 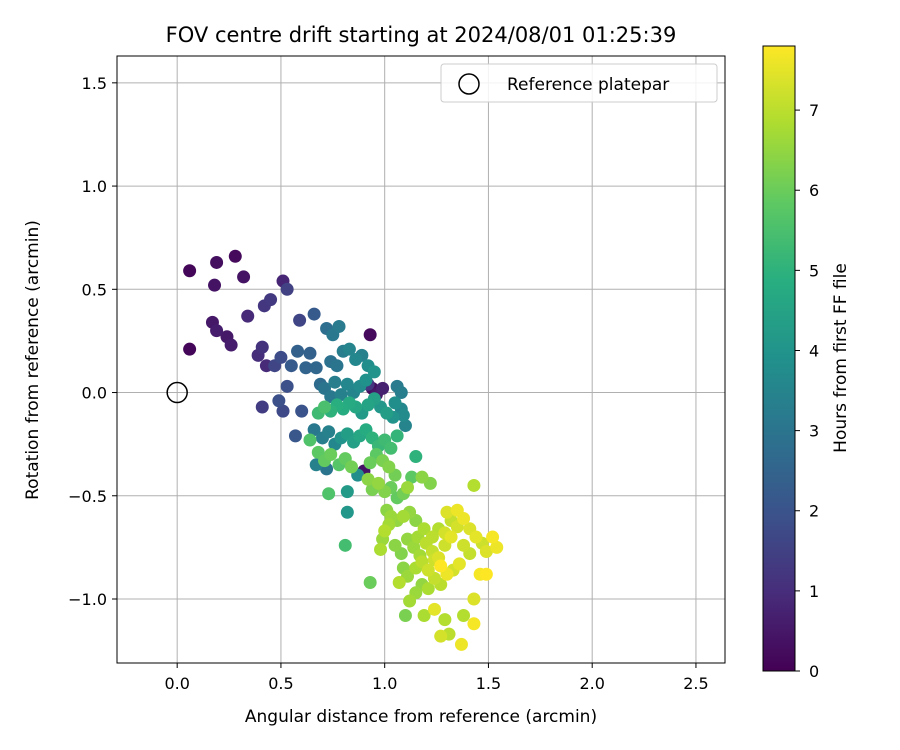 I want to click on x-axis-ticks: 0.0 0.5 1.0 1.5 2.0 2.5, so click(x=436, y=678).